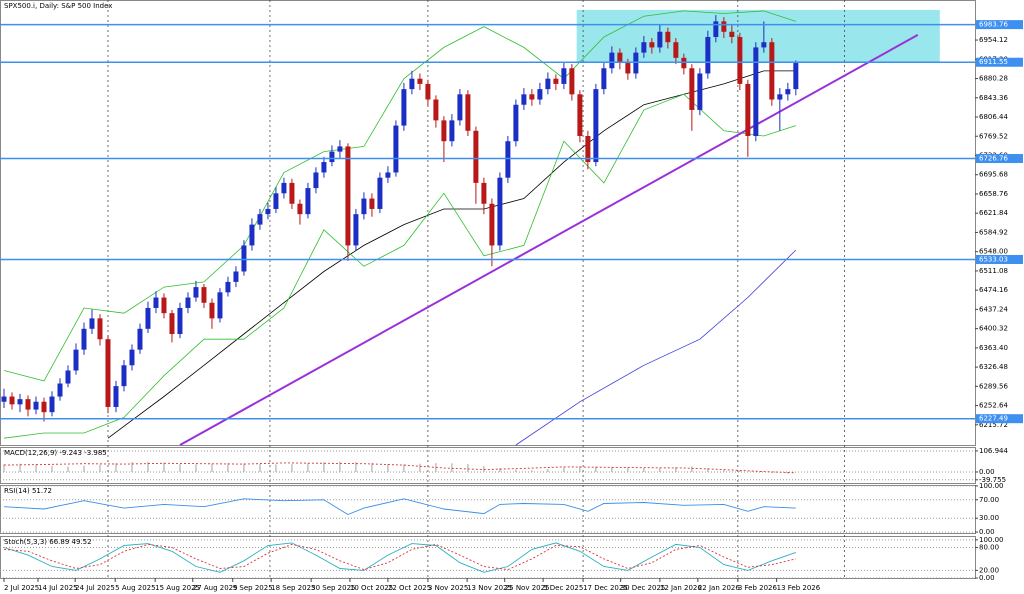 This screenshot has width=1024, height=594. What do you see at coordinates (993, 329) in the screenshot?
I see `y-tick-label: 6400.32` at bounding box center [993, 329].